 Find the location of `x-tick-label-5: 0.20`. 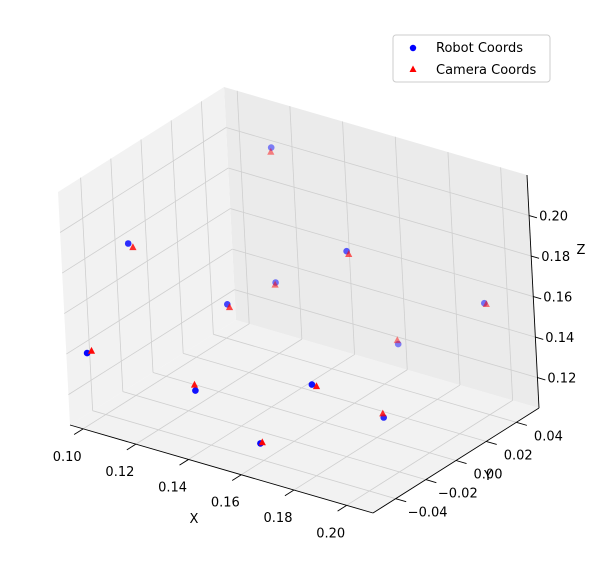

x-tick-label-5: 0.20 is located at coordinates (330, 533).